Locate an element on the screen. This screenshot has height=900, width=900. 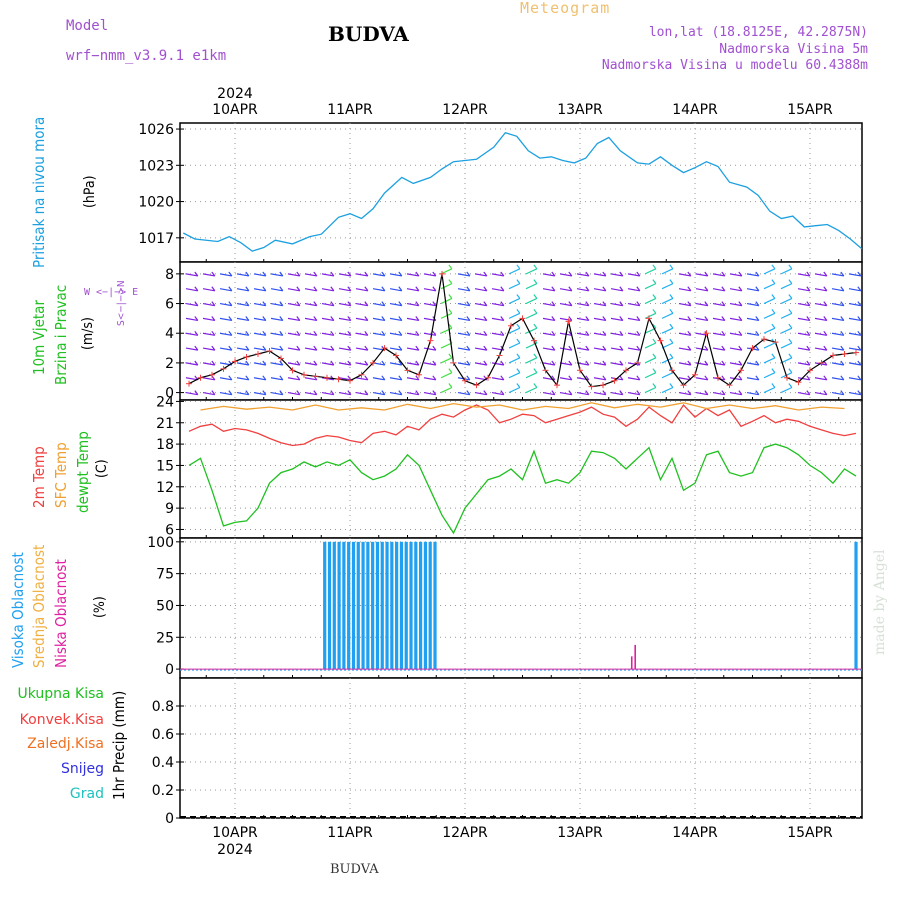
x-tick-label-top: 10APR is located at coordinates (235, 110).